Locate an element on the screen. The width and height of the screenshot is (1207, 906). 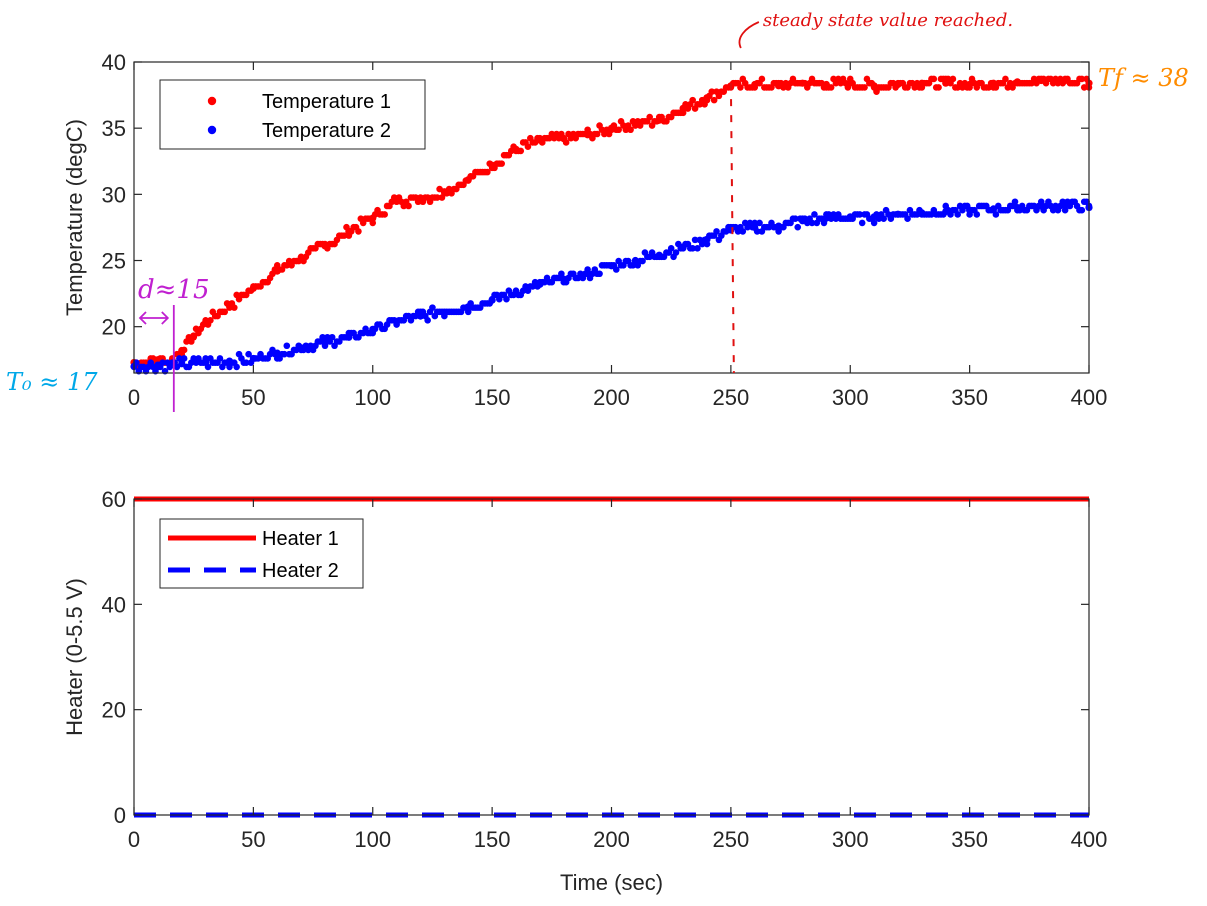
heater-xlabel: Time (sec) is located at coordinates (611, 882).